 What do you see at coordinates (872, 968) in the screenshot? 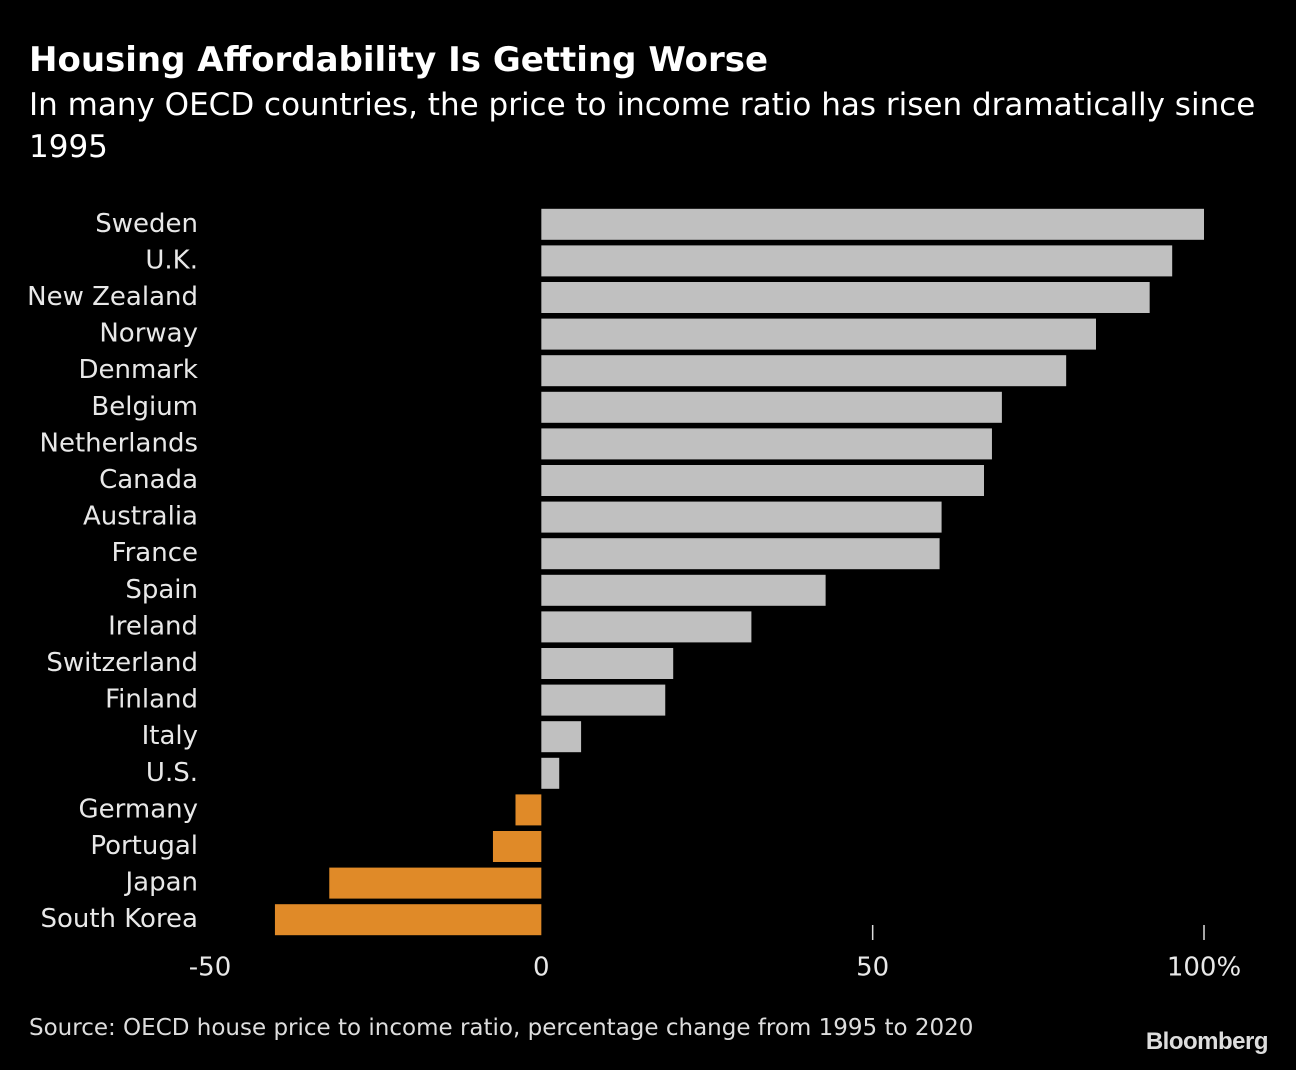
I see `x-tick-label: 50` at bounding box center [872, 968].